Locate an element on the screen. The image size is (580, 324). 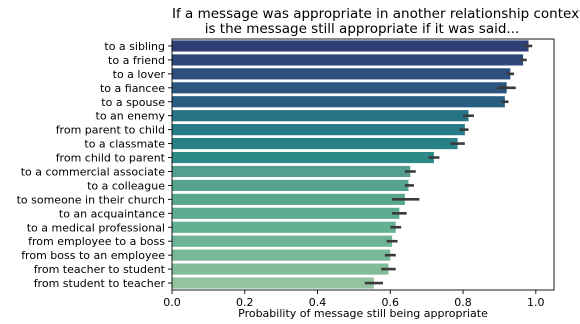
y-tick-label: to a lover is located at coordinates (139, 74).